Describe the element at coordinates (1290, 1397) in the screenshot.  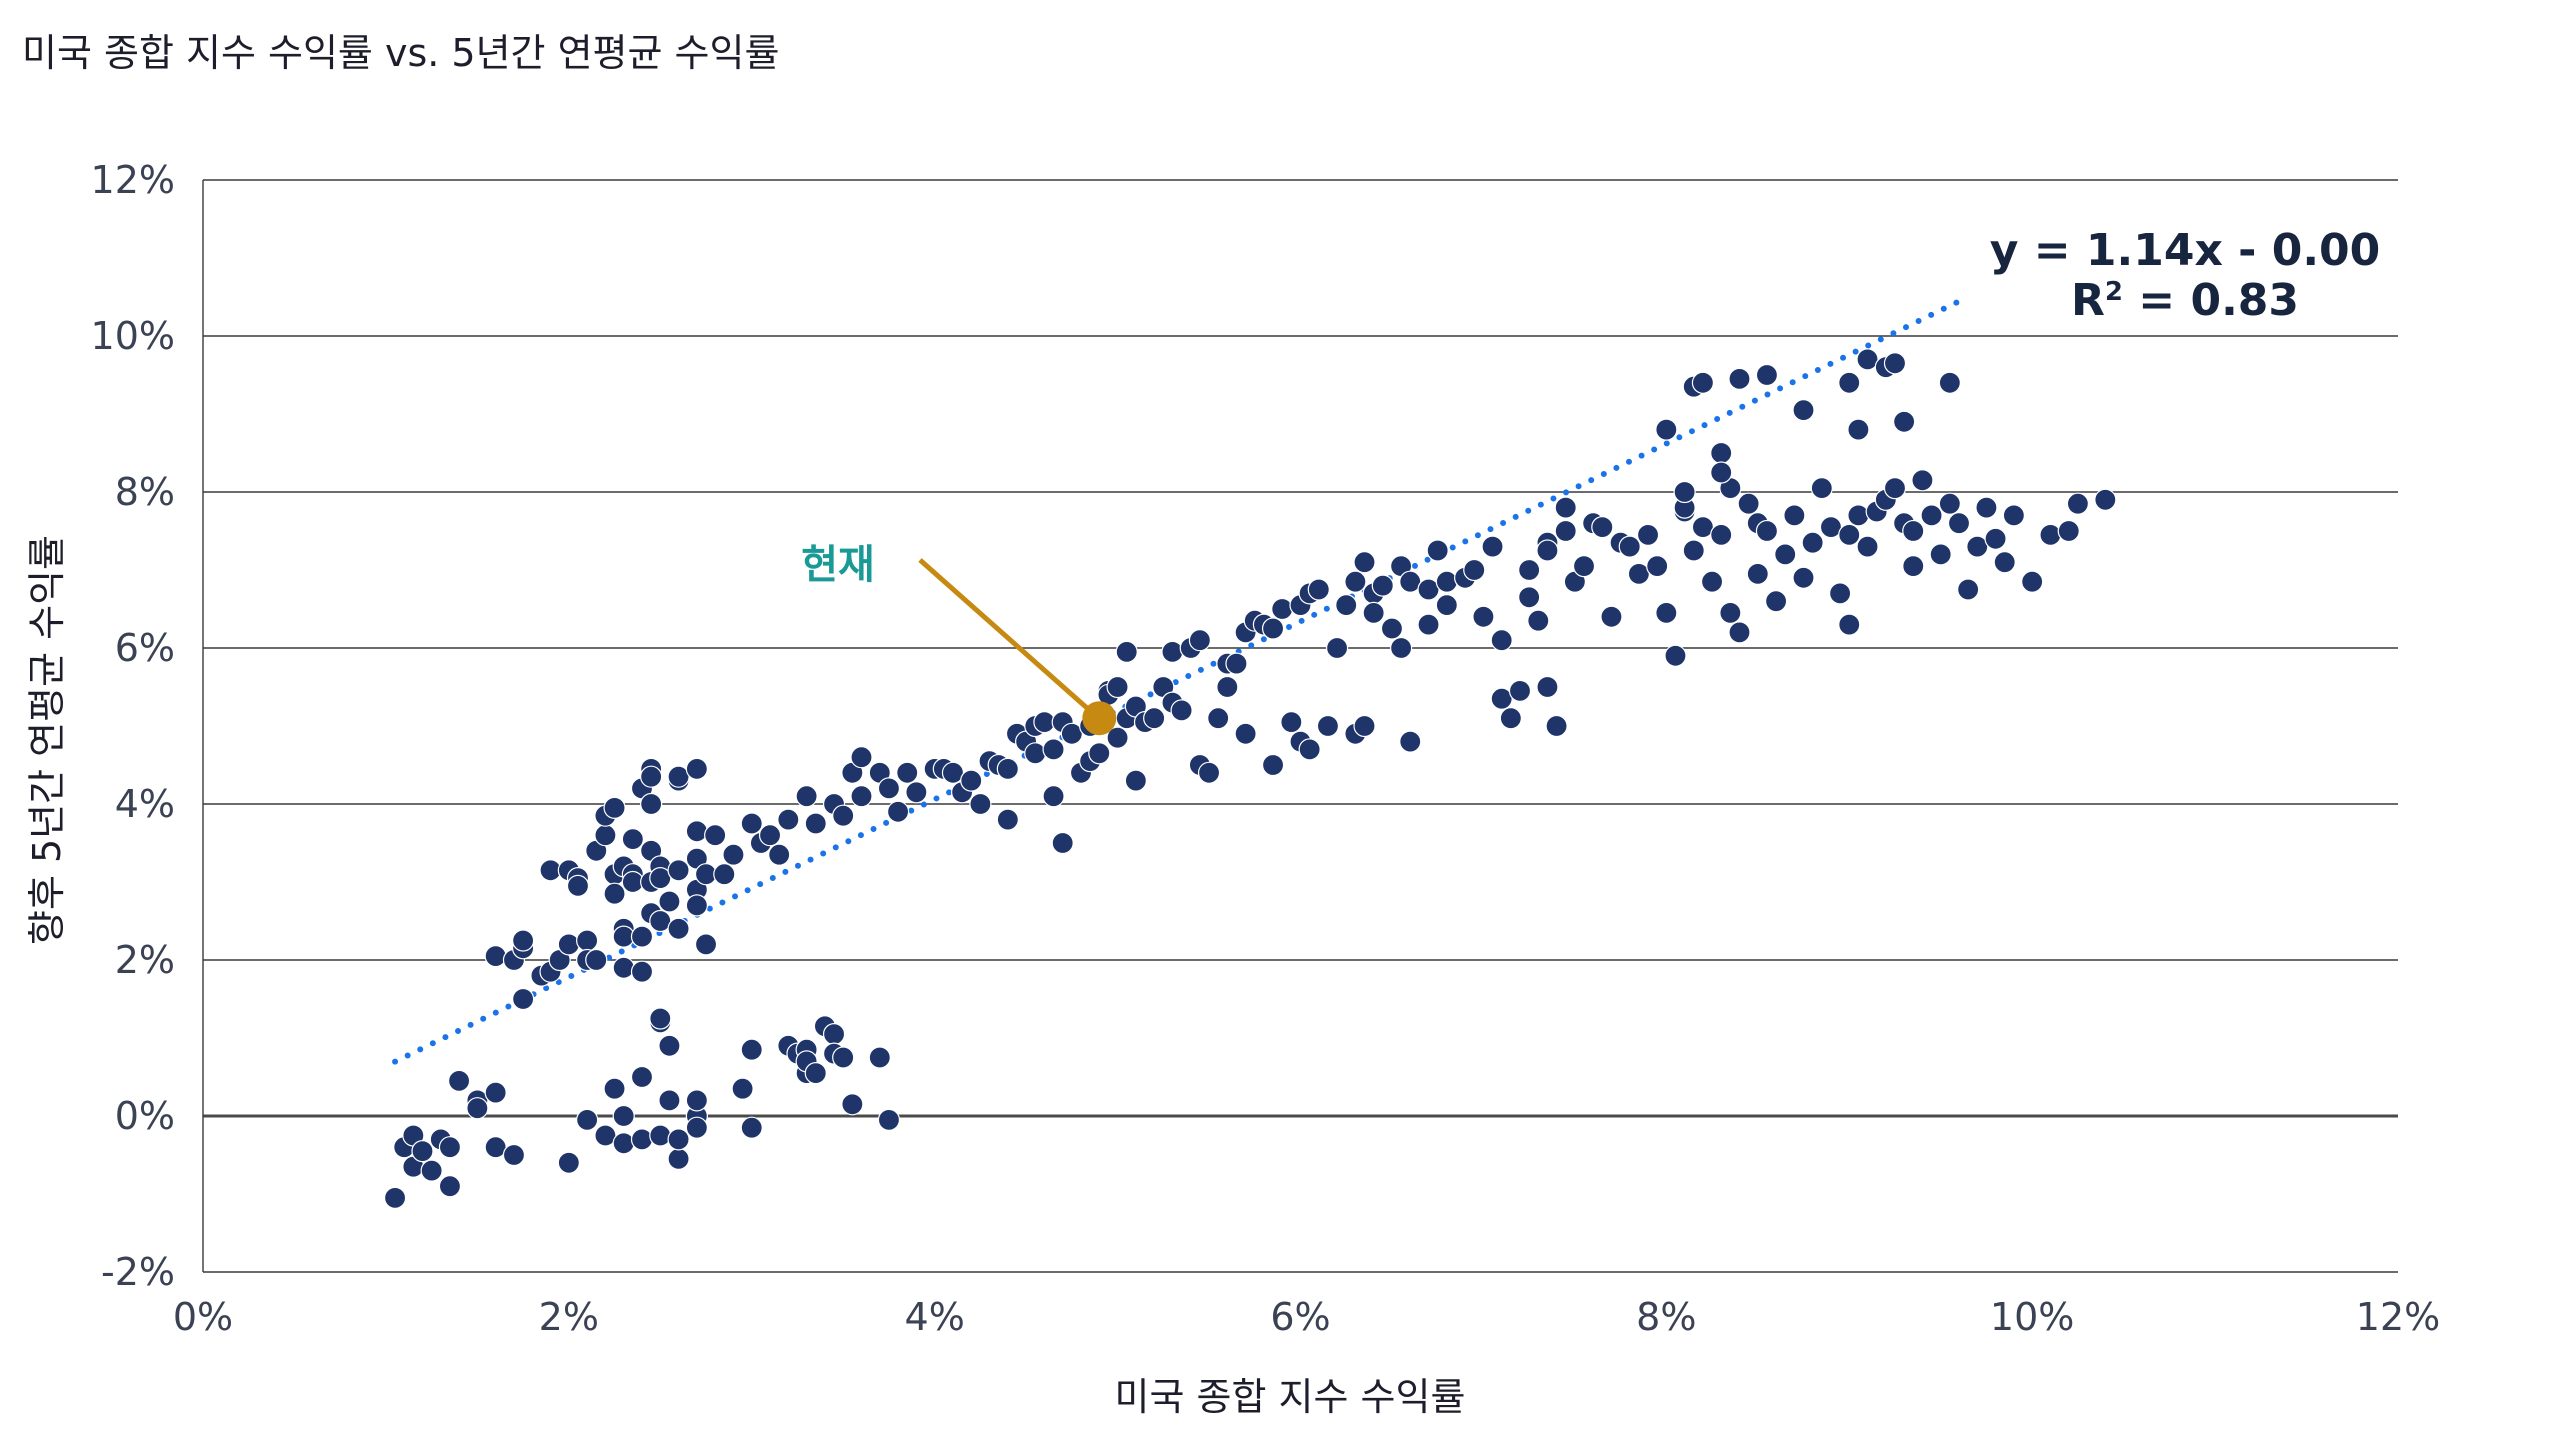
I see `x-axis-label: 미국 종합 지수 수익률` at that location.